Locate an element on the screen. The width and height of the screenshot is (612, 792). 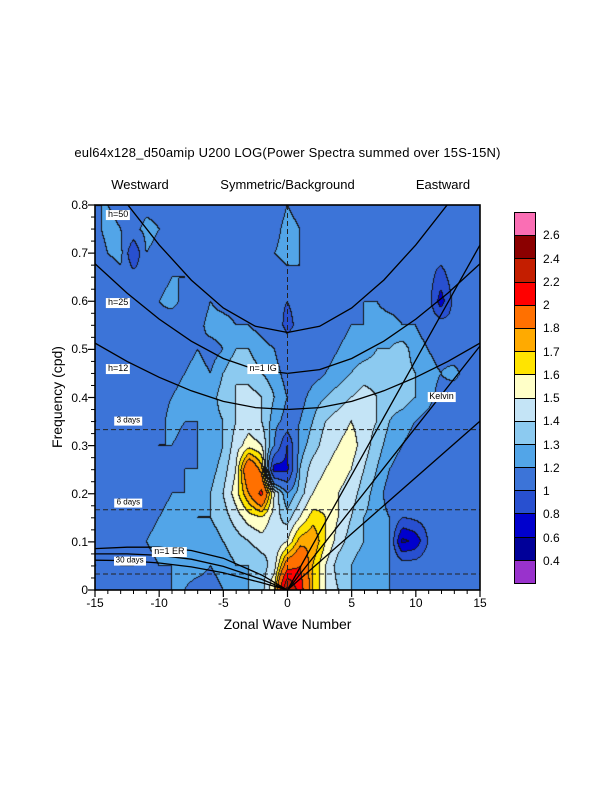
y-tick-label: 0.3 is located at coordinates (79, 445).